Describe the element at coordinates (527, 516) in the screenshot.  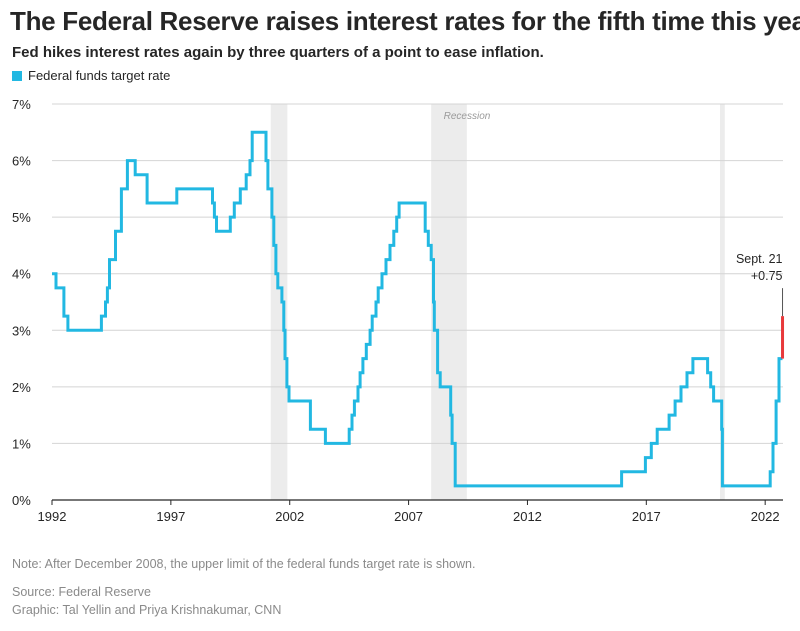
I see `x-tick-label: 2012` at that location.